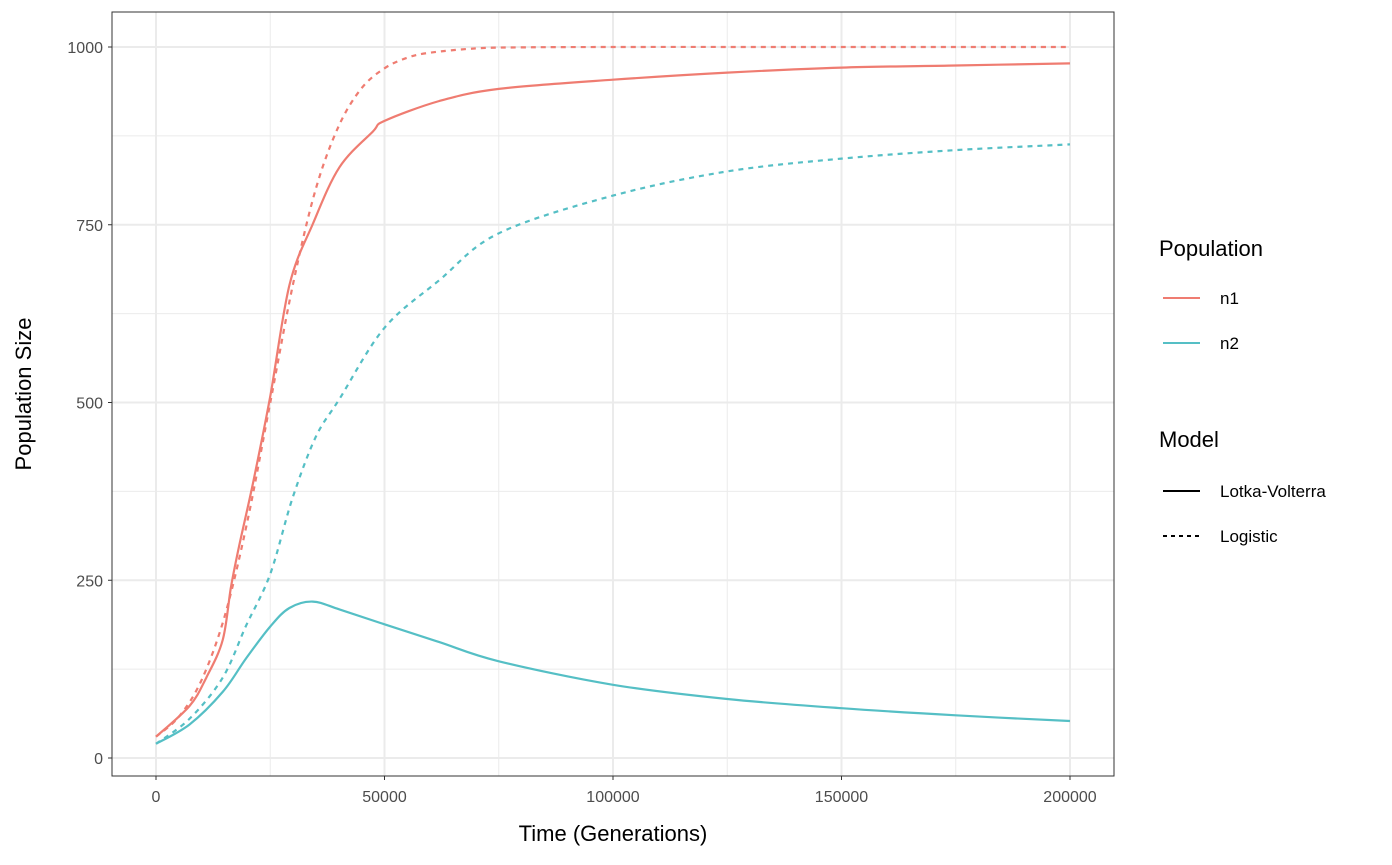 The width and height of the screenshot is (1392, 865). Describe the element at coordinates (85, 48) in the screenshot. I see `y-tick-label: 1000` at that location.